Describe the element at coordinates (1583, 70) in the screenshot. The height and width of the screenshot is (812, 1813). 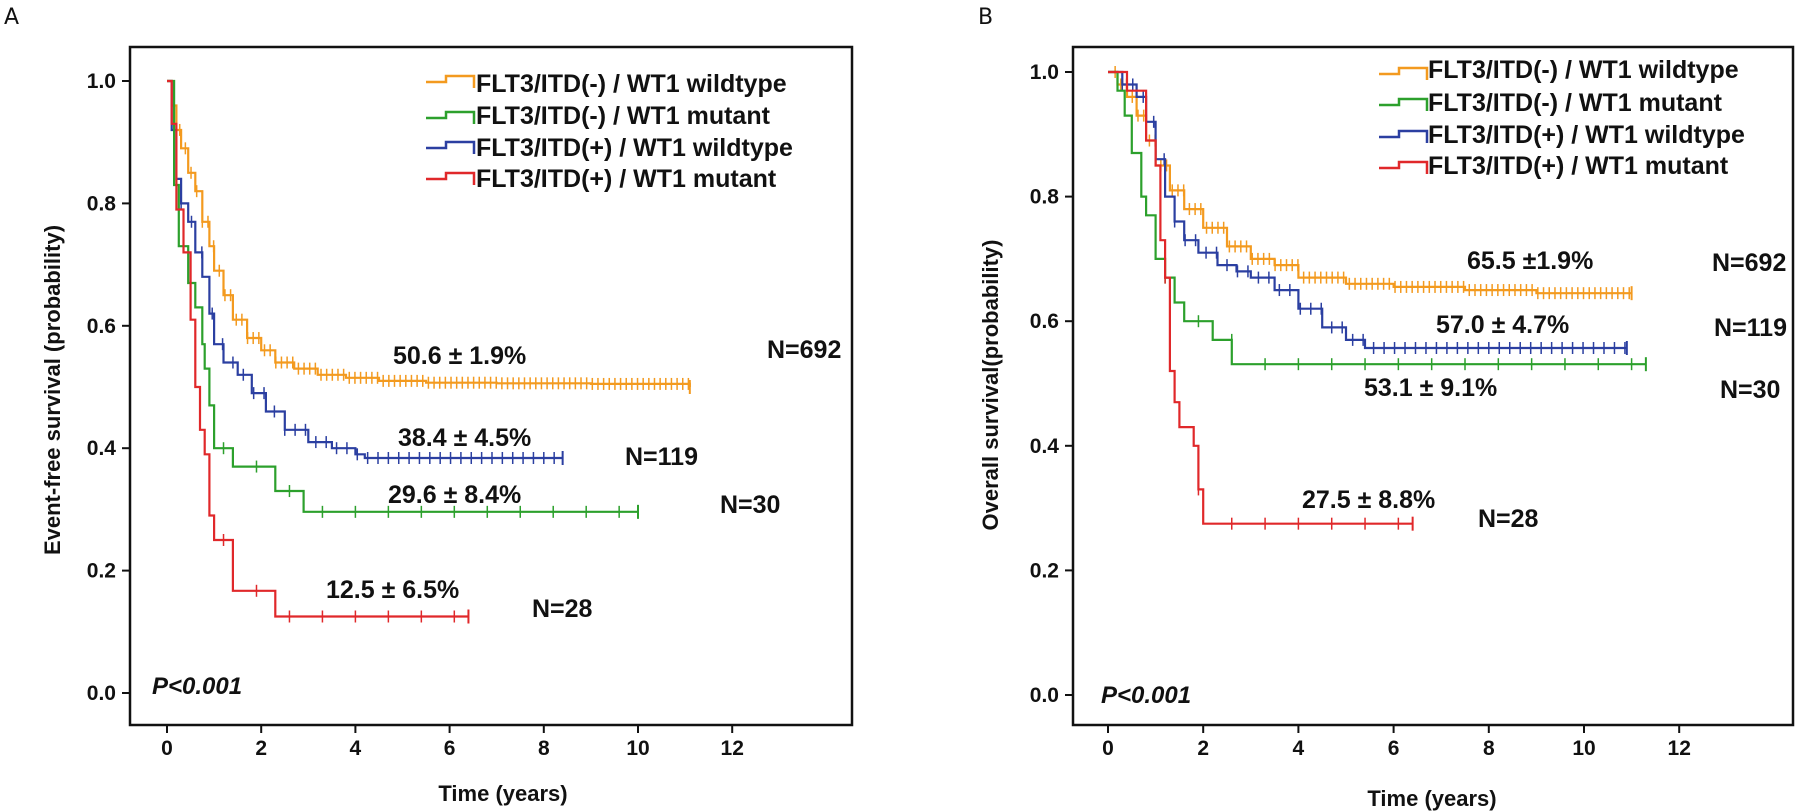
I see `legend-b-label-1: FLT3/ITD(-) / WT1 wildtype` at that location.